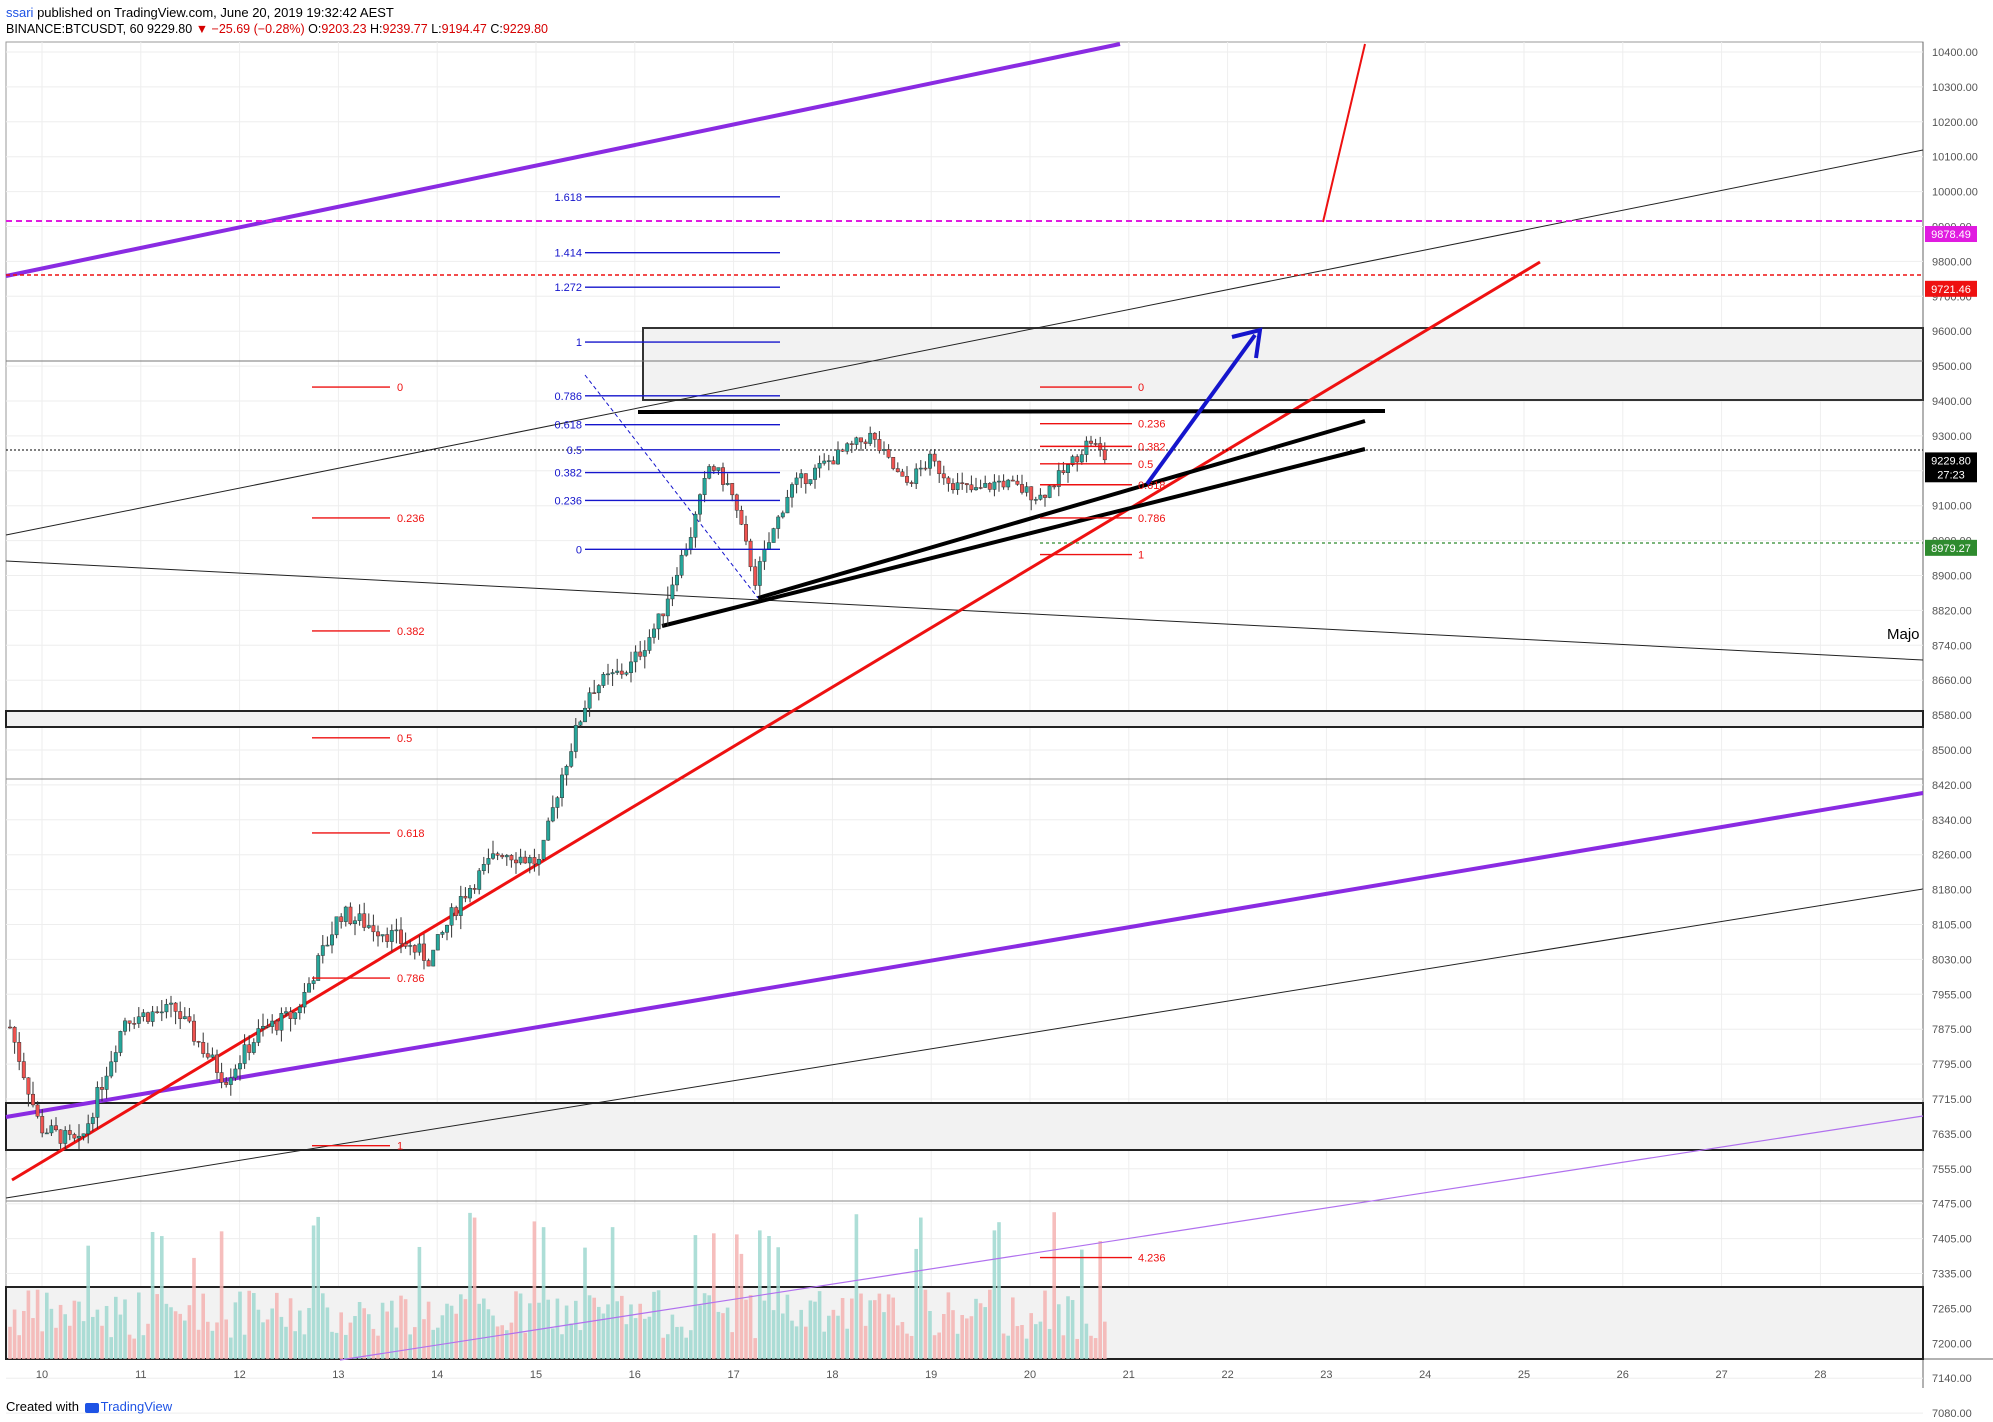 The width and height of the screenshot is (1993, 1422). Describe the element at coordinates (1344, 133) in the screenshot. I see `red-projection-line` at that location.